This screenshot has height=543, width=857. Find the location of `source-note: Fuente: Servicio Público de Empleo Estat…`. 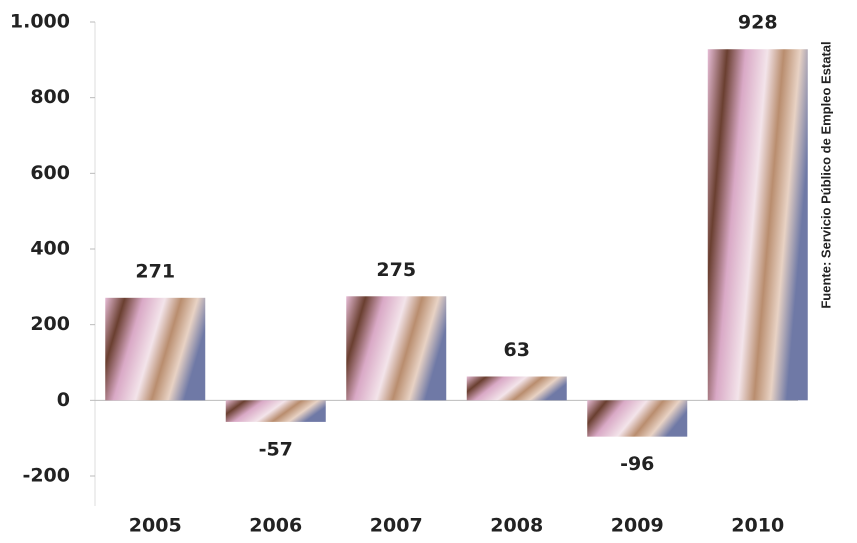

source-note: Fuente: Servicio Público de Empleo Estat… is located at coordinates (825, 174).